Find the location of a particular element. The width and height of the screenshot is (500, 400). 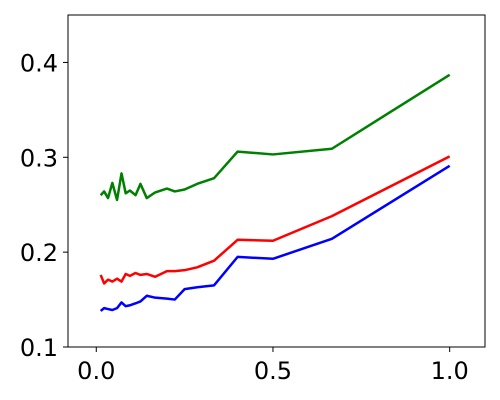

x-tick-label: 1.0 is located at coordinates (450, 371).